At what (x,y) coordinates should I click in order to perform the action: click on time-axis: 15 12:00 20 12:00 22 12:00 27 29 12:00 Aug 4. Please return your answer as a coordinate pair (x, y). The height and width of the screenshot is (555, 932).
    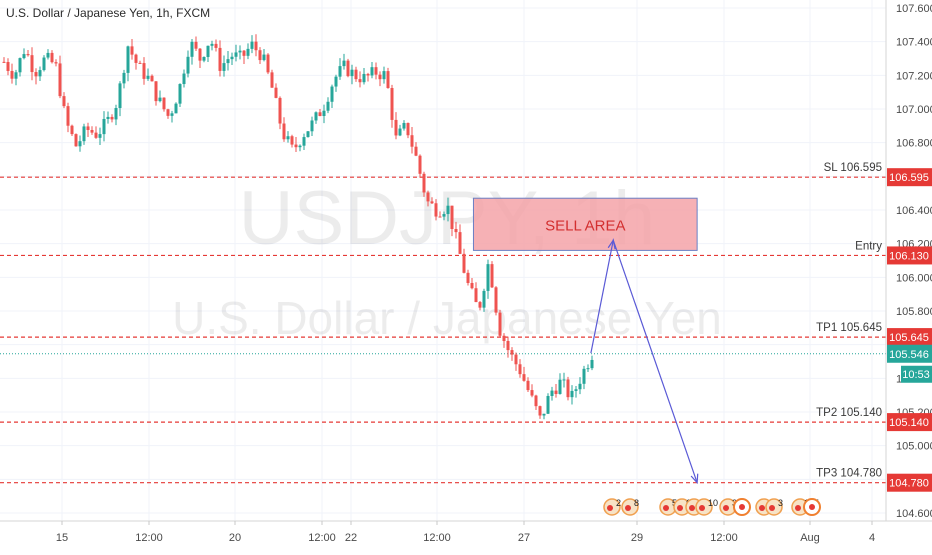
    Looking at the image, I should click on (466, 535).